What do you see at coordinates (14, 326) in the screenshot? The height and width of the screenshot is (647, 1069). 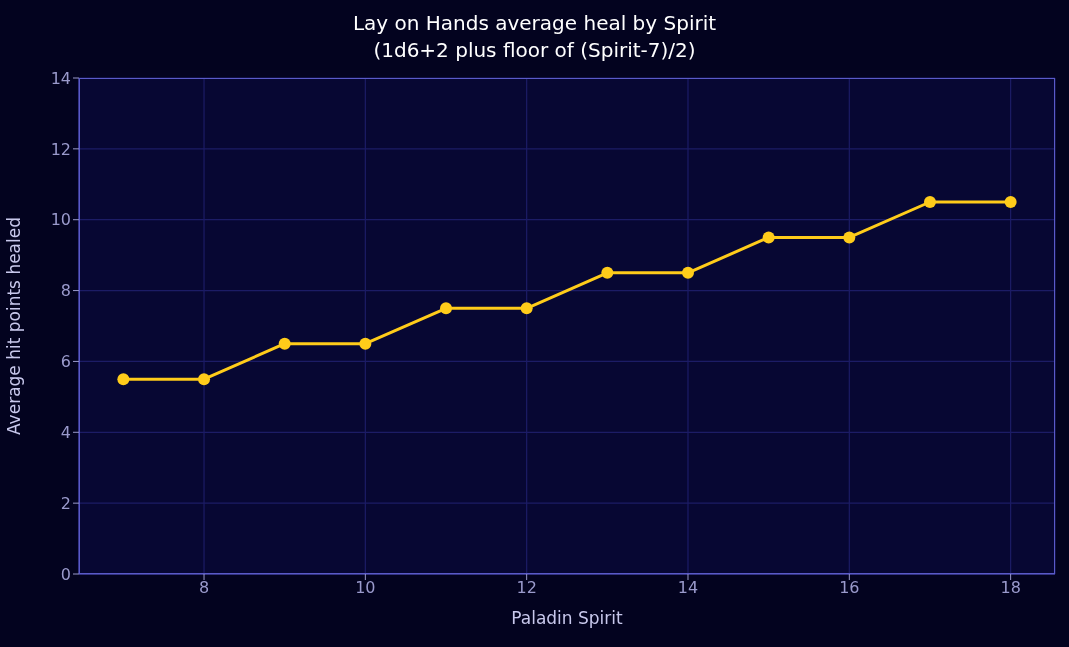 I see `y-axis-title: Average hit points healed` at bounding box center [14, 326].